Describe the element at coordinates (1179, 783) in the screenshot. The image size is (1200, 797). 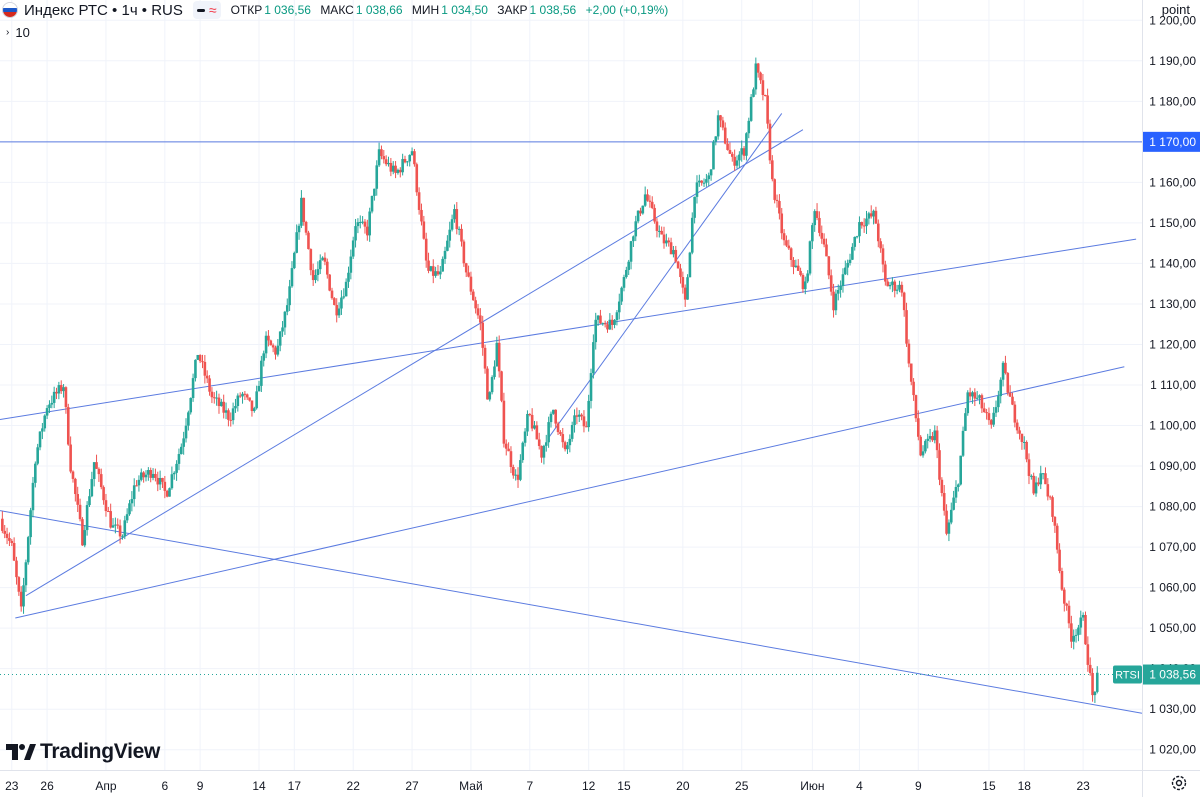
I see `settings-gear-icon` at that location.